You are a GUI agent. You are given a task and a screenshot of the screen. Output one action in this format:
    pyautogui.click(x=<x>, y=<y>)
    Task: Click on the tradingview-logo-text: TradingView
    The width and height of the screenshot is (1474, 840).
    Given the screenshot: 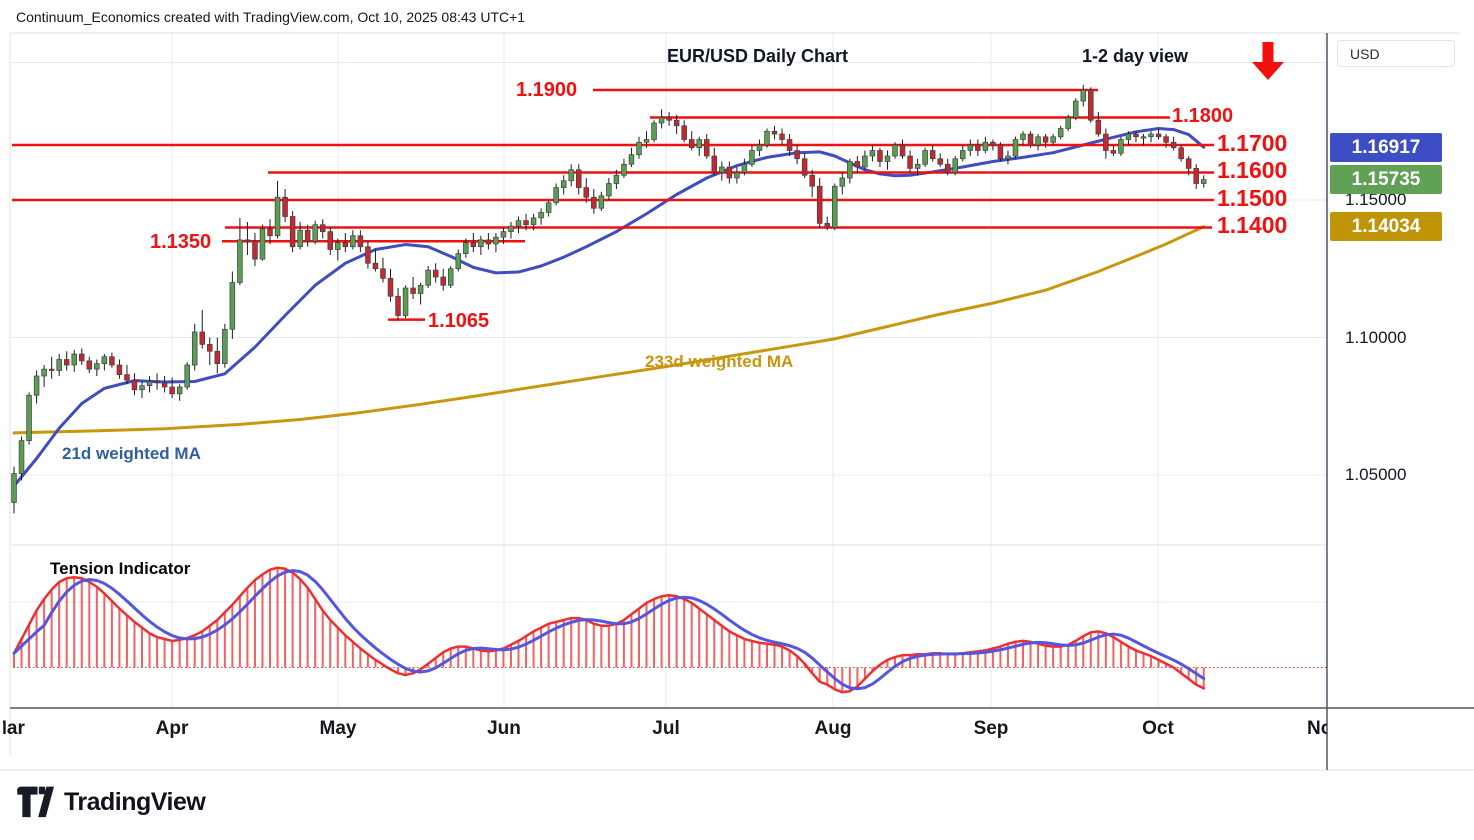 What is the action you would take?
    pyautogui.click(x=135, y=802)
    